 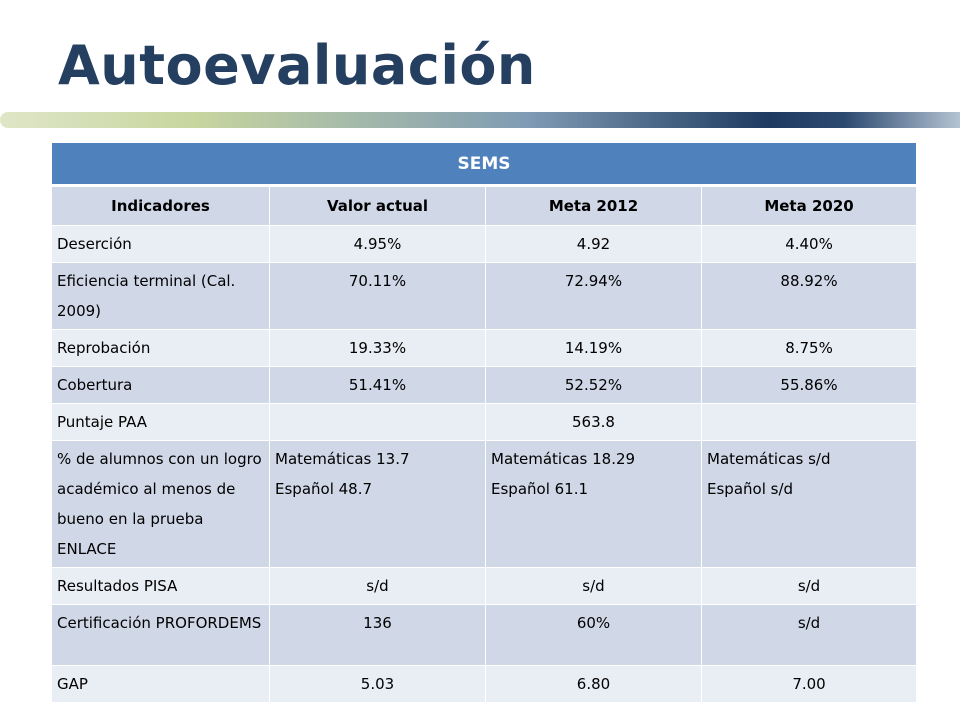 I want to click on row-label: Resultados PISA, so click(x=160, y=586).